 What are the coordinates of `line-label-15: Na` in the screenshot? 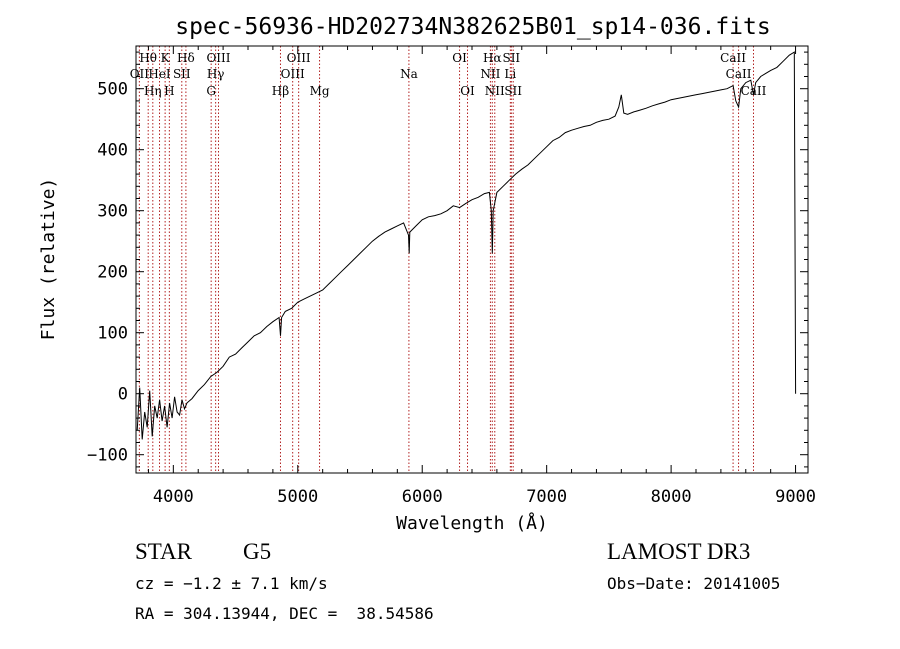 It's located at (409, 74).